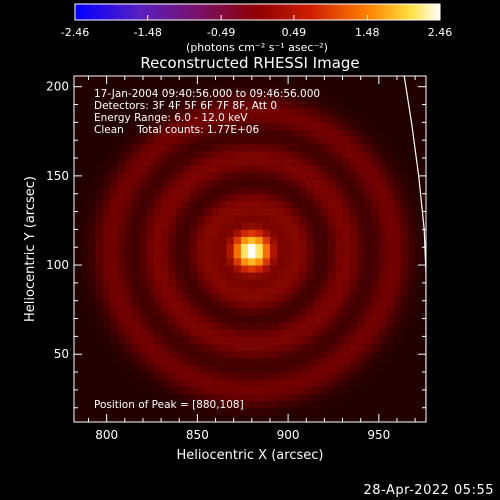  What do you see at coordinates (57, 176) in the screenshot?
I see `y-tick-label: 150` at bounding box center [57, 176].